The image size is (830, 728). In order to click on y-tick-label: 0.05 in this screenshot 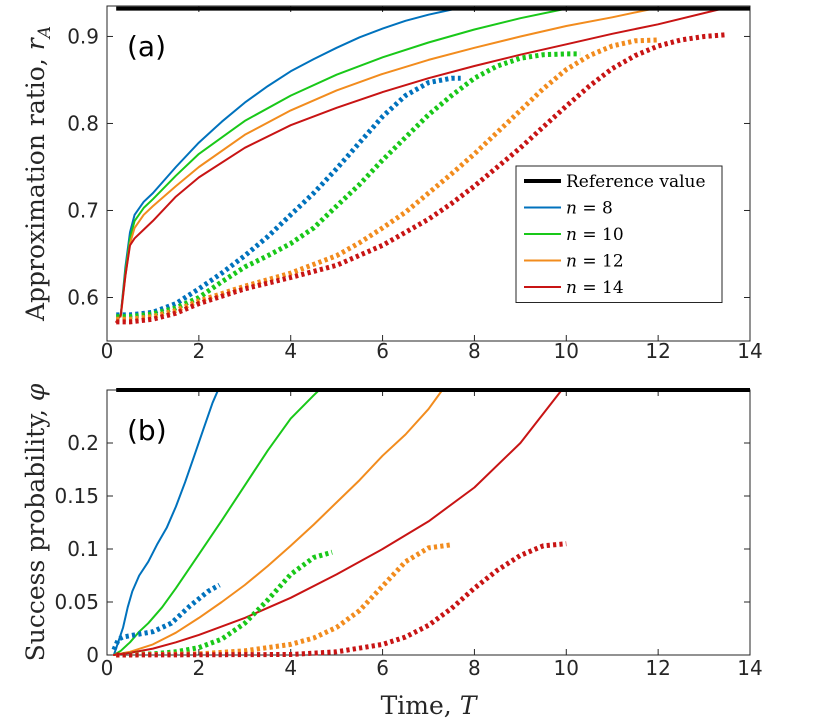, I will do `click(76, 602)`.